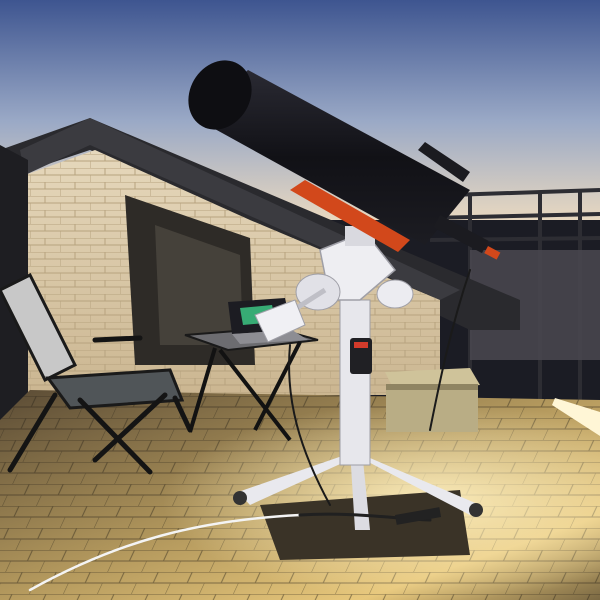 This screenshot has height=600, width=600. I want to click on finder-scope, so click(459, 201).